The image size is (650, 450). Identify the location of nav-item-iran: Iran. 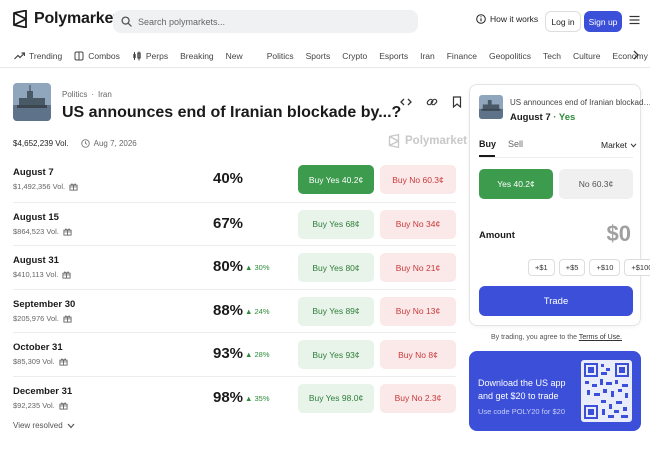
(427, 56).